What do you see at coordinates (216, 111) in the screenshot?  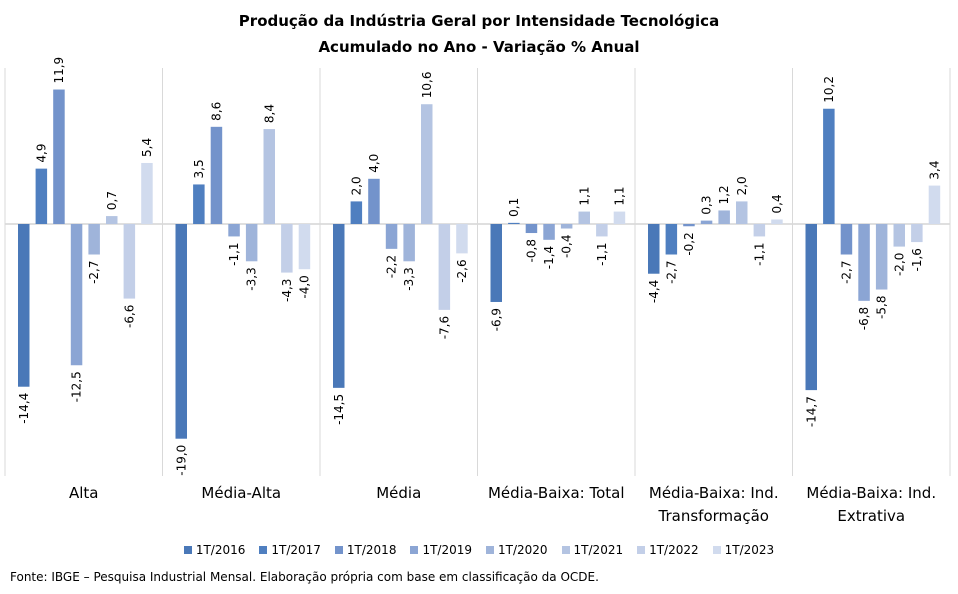 I see `data-label: 8,6` at bounding box center [216, 111].